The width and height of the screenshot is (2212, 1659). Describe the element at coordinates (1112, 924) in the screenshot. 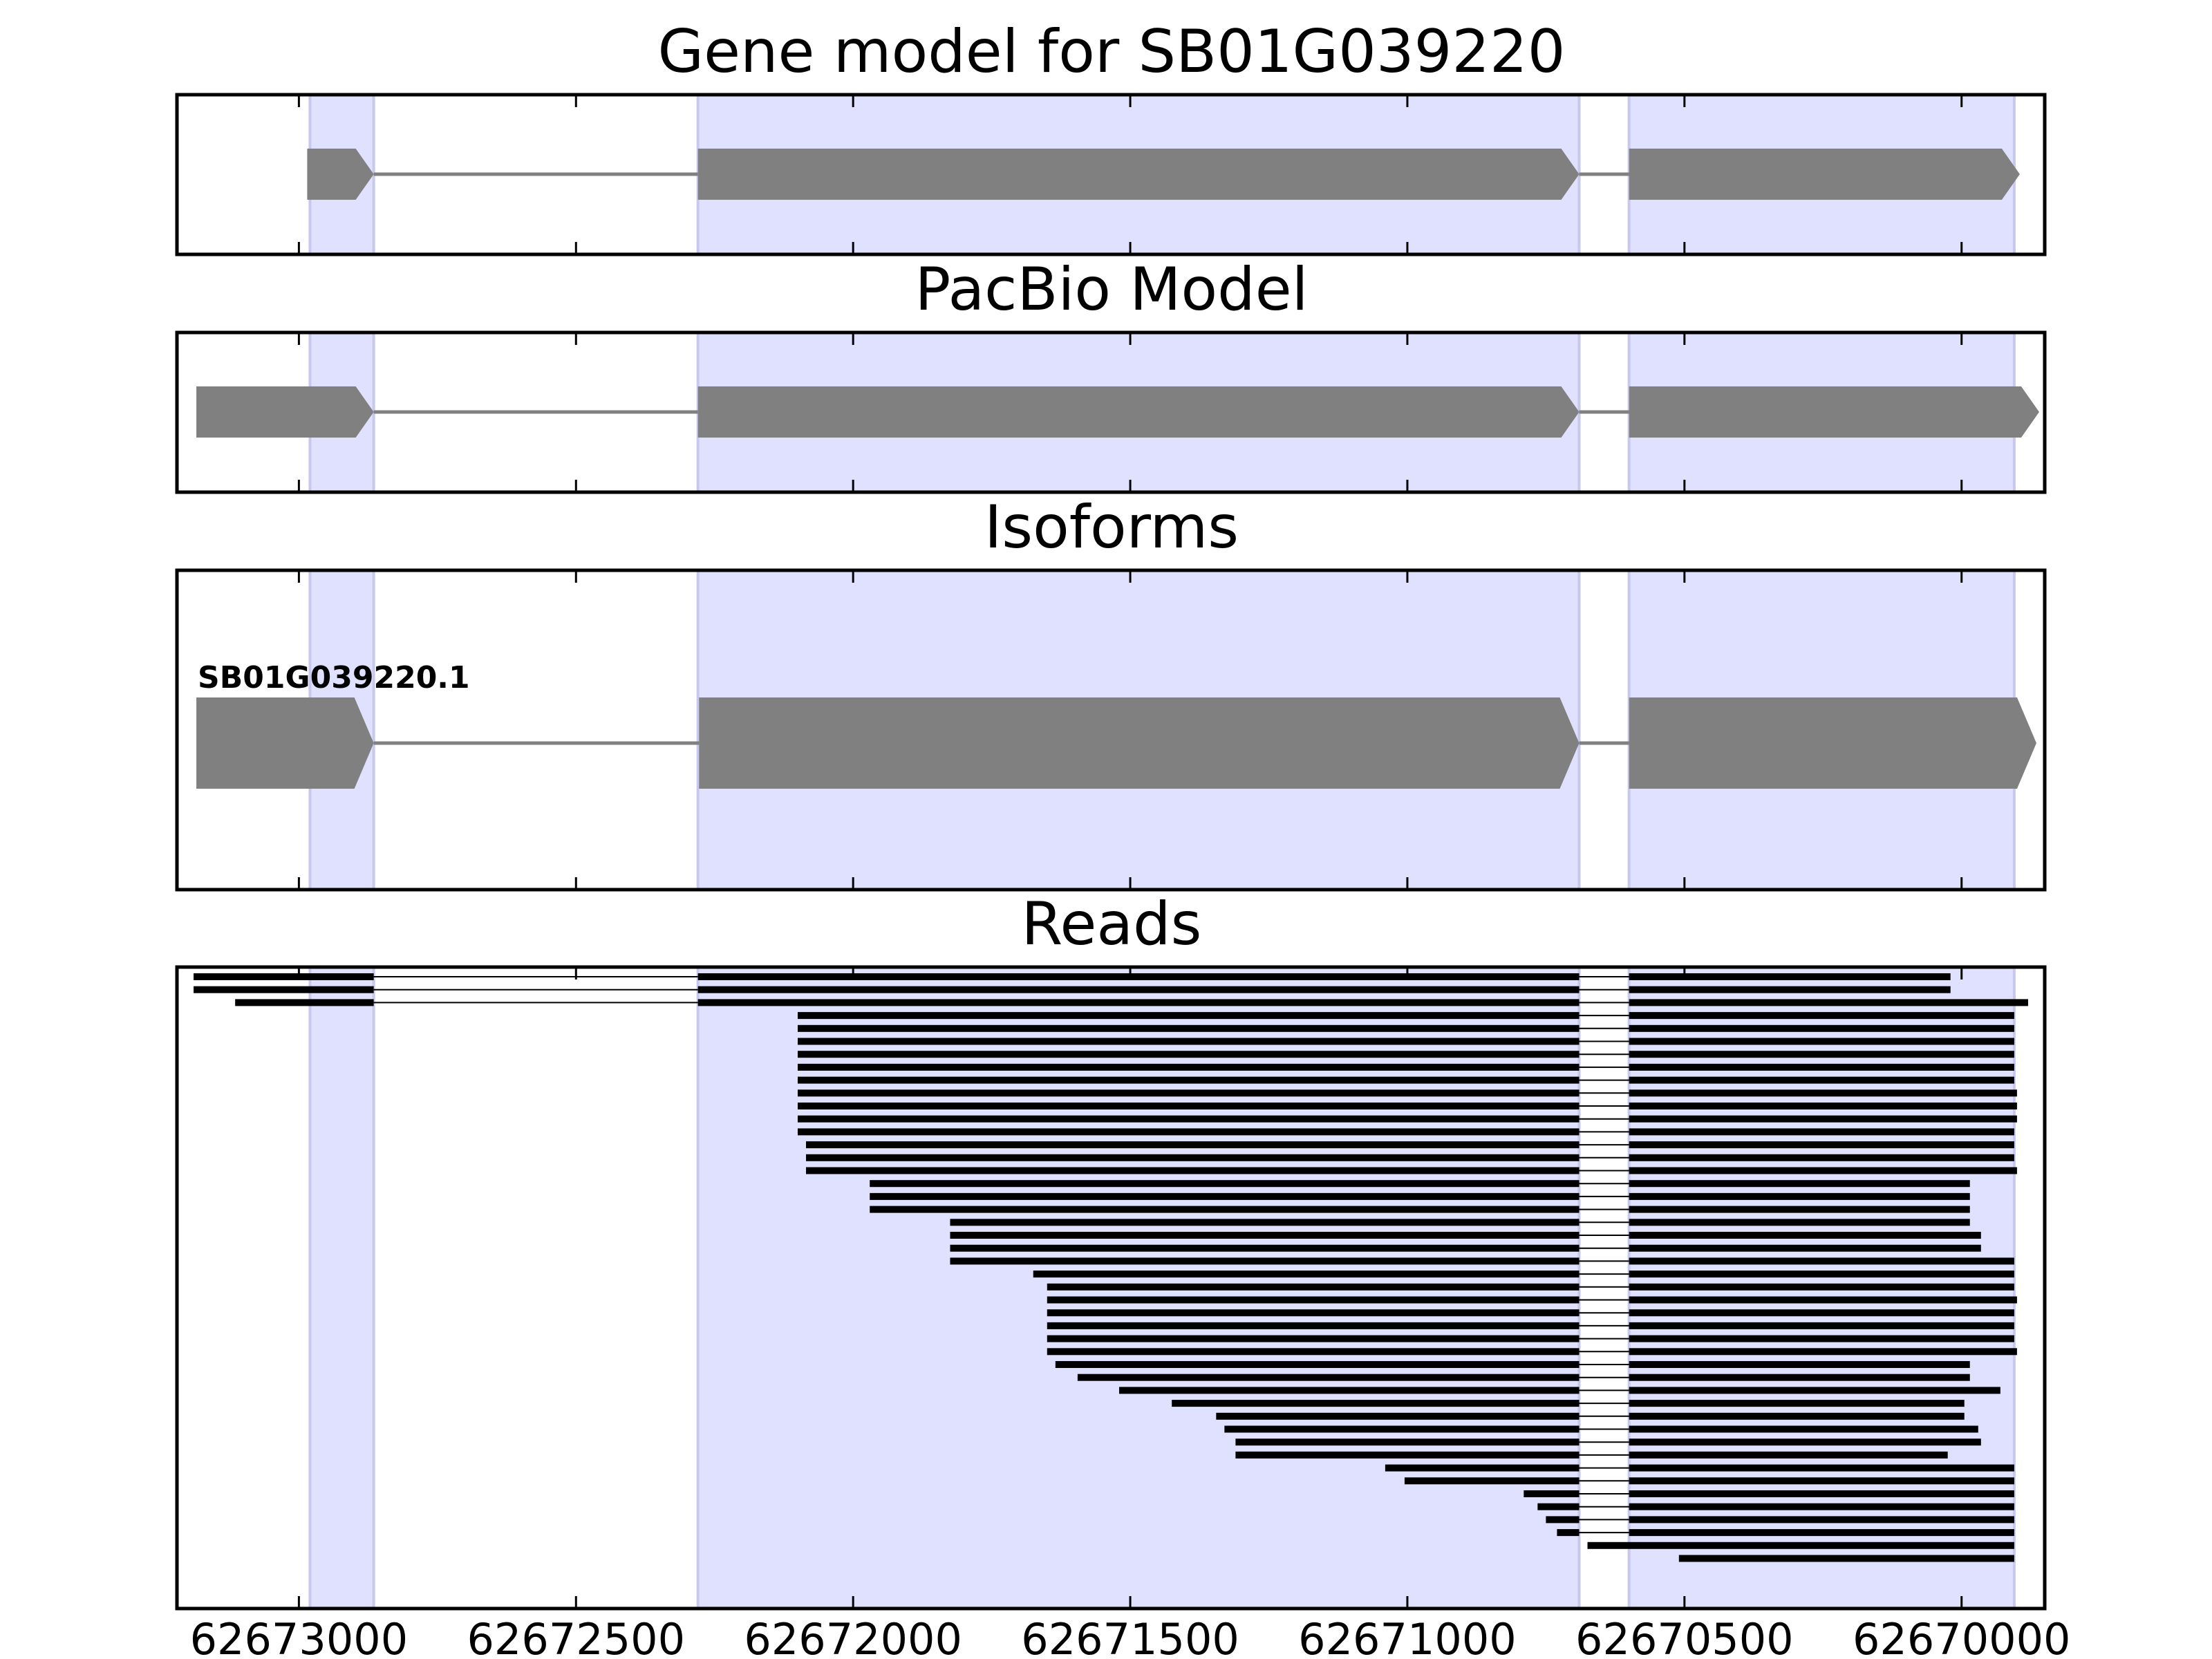

I see `panel-reads-title: Reads` at that location.